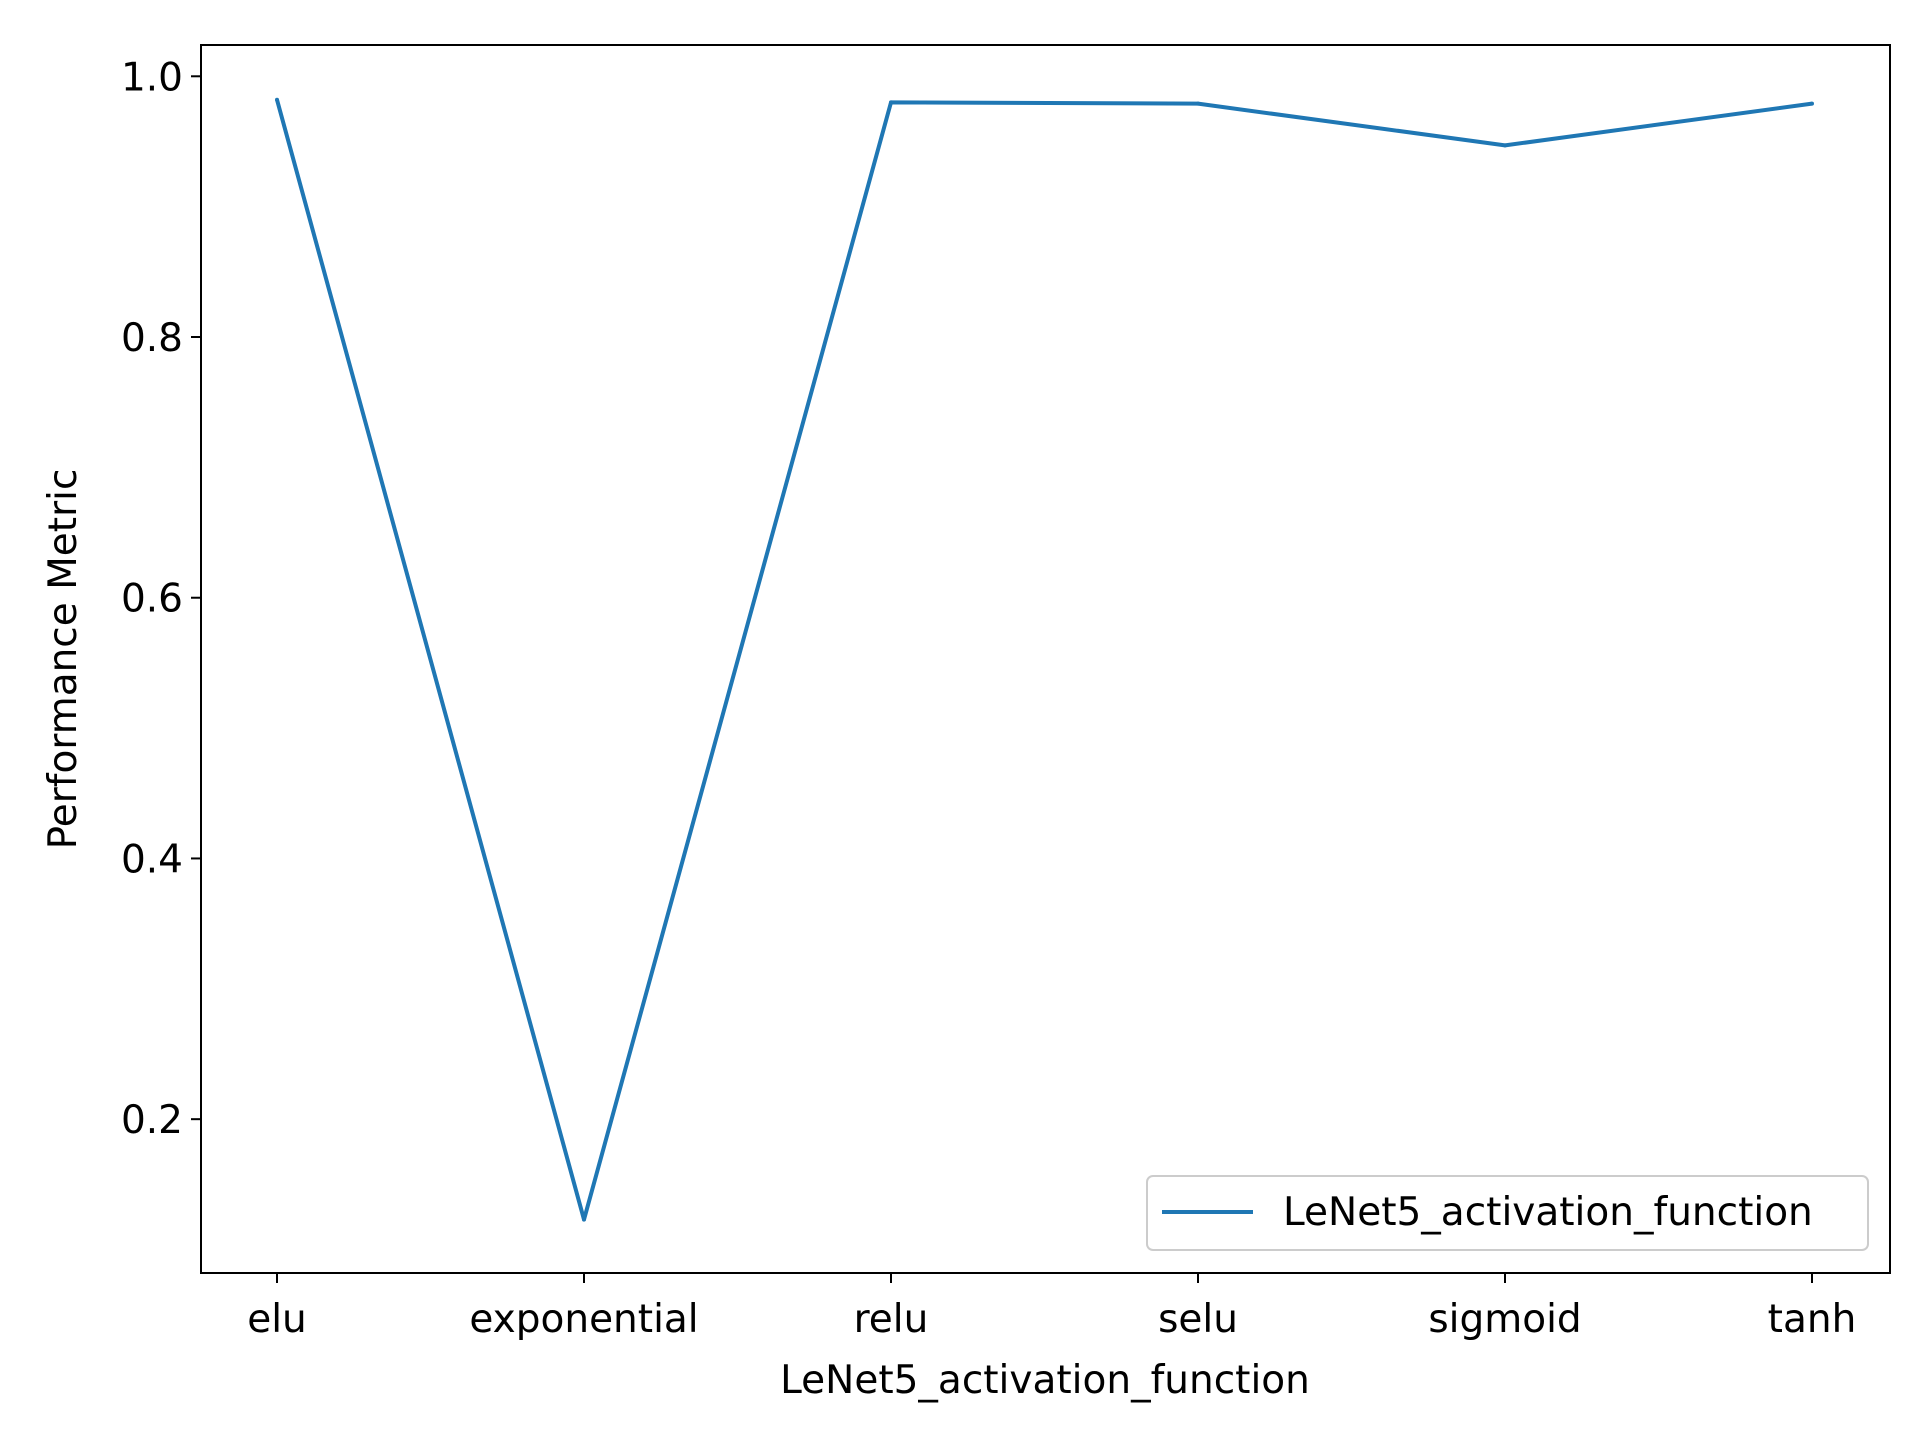 The width and height of the screenshot is (1920, 1440). Describe the element at coordinates (152, 1120) in the screenshot. I see `y-tick-label: 0.2` at that location.